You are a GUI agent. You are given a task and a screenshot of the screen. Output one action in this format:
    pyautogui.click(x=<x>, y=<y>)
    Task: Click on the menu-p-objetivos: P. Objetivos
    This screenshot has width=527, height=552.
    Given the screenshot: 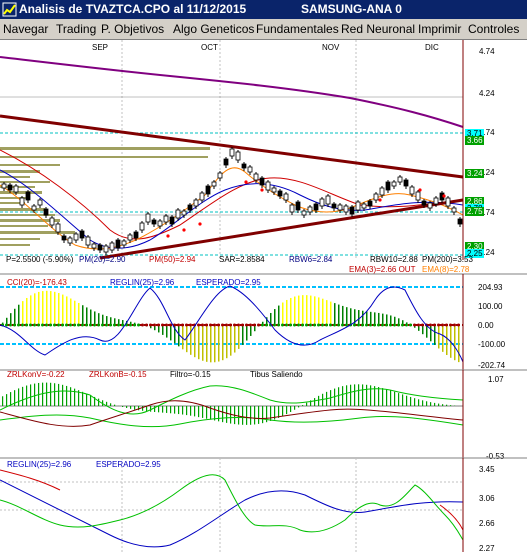 What is the action you would take?
    pyautogui.click(x=133, y=29)
    